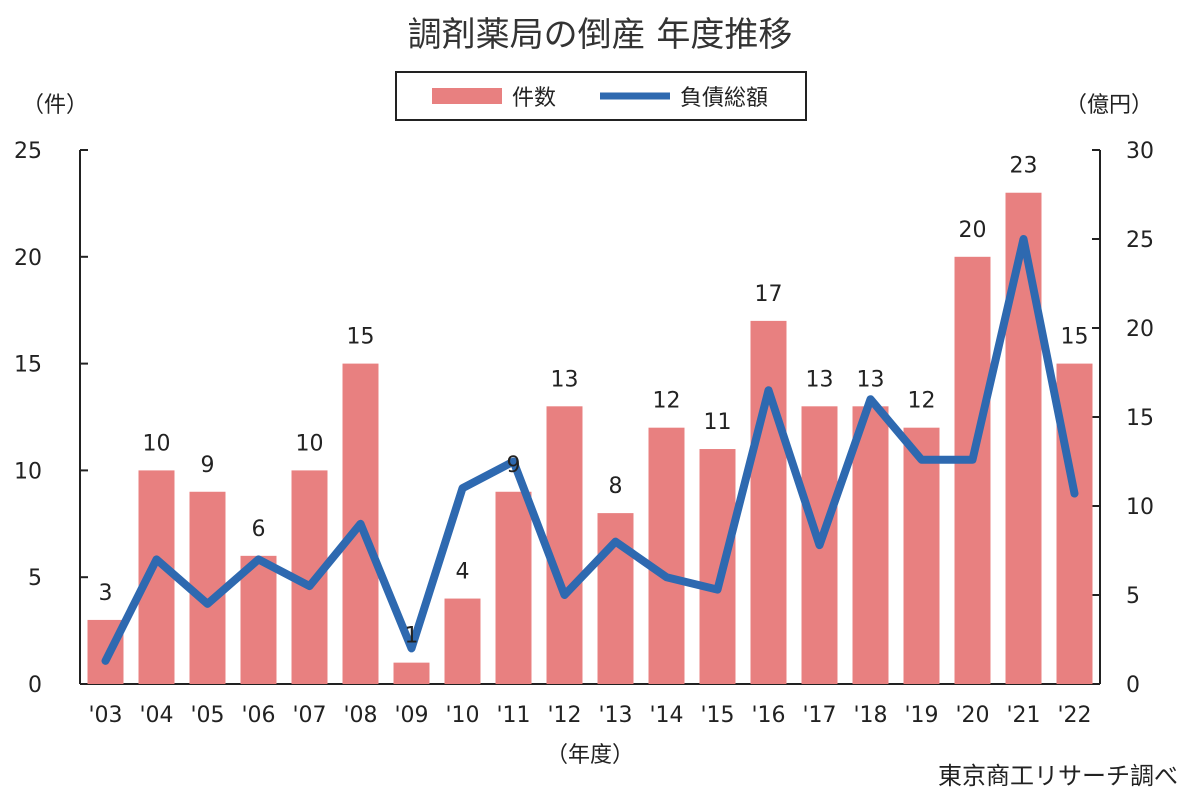  What do you see at coordinates (616, 486) in the screenshot?
I see `bar-value-label: 8` at bounding box center [616, 486].